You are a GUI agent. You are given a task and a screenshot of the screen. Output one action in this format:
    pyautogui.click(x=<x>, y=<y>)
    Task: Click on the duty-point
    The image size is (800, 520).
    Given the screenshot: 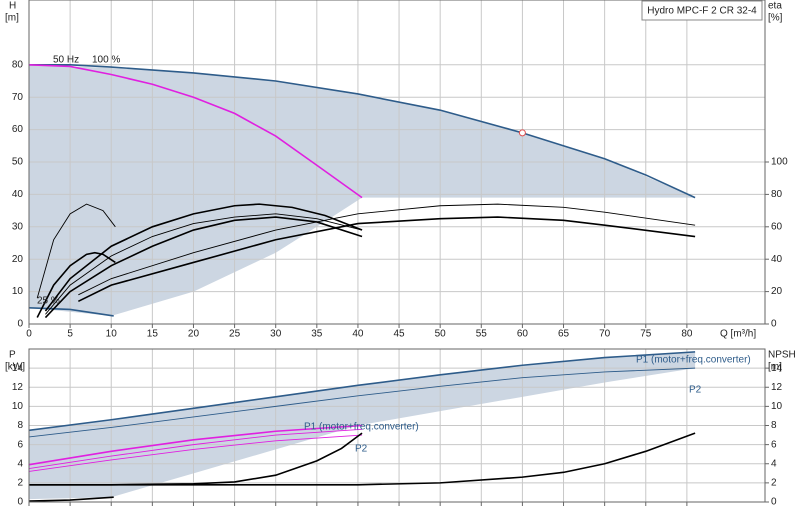 What is the action you would take?
    pyautogui.click(x=522, y=133)
    